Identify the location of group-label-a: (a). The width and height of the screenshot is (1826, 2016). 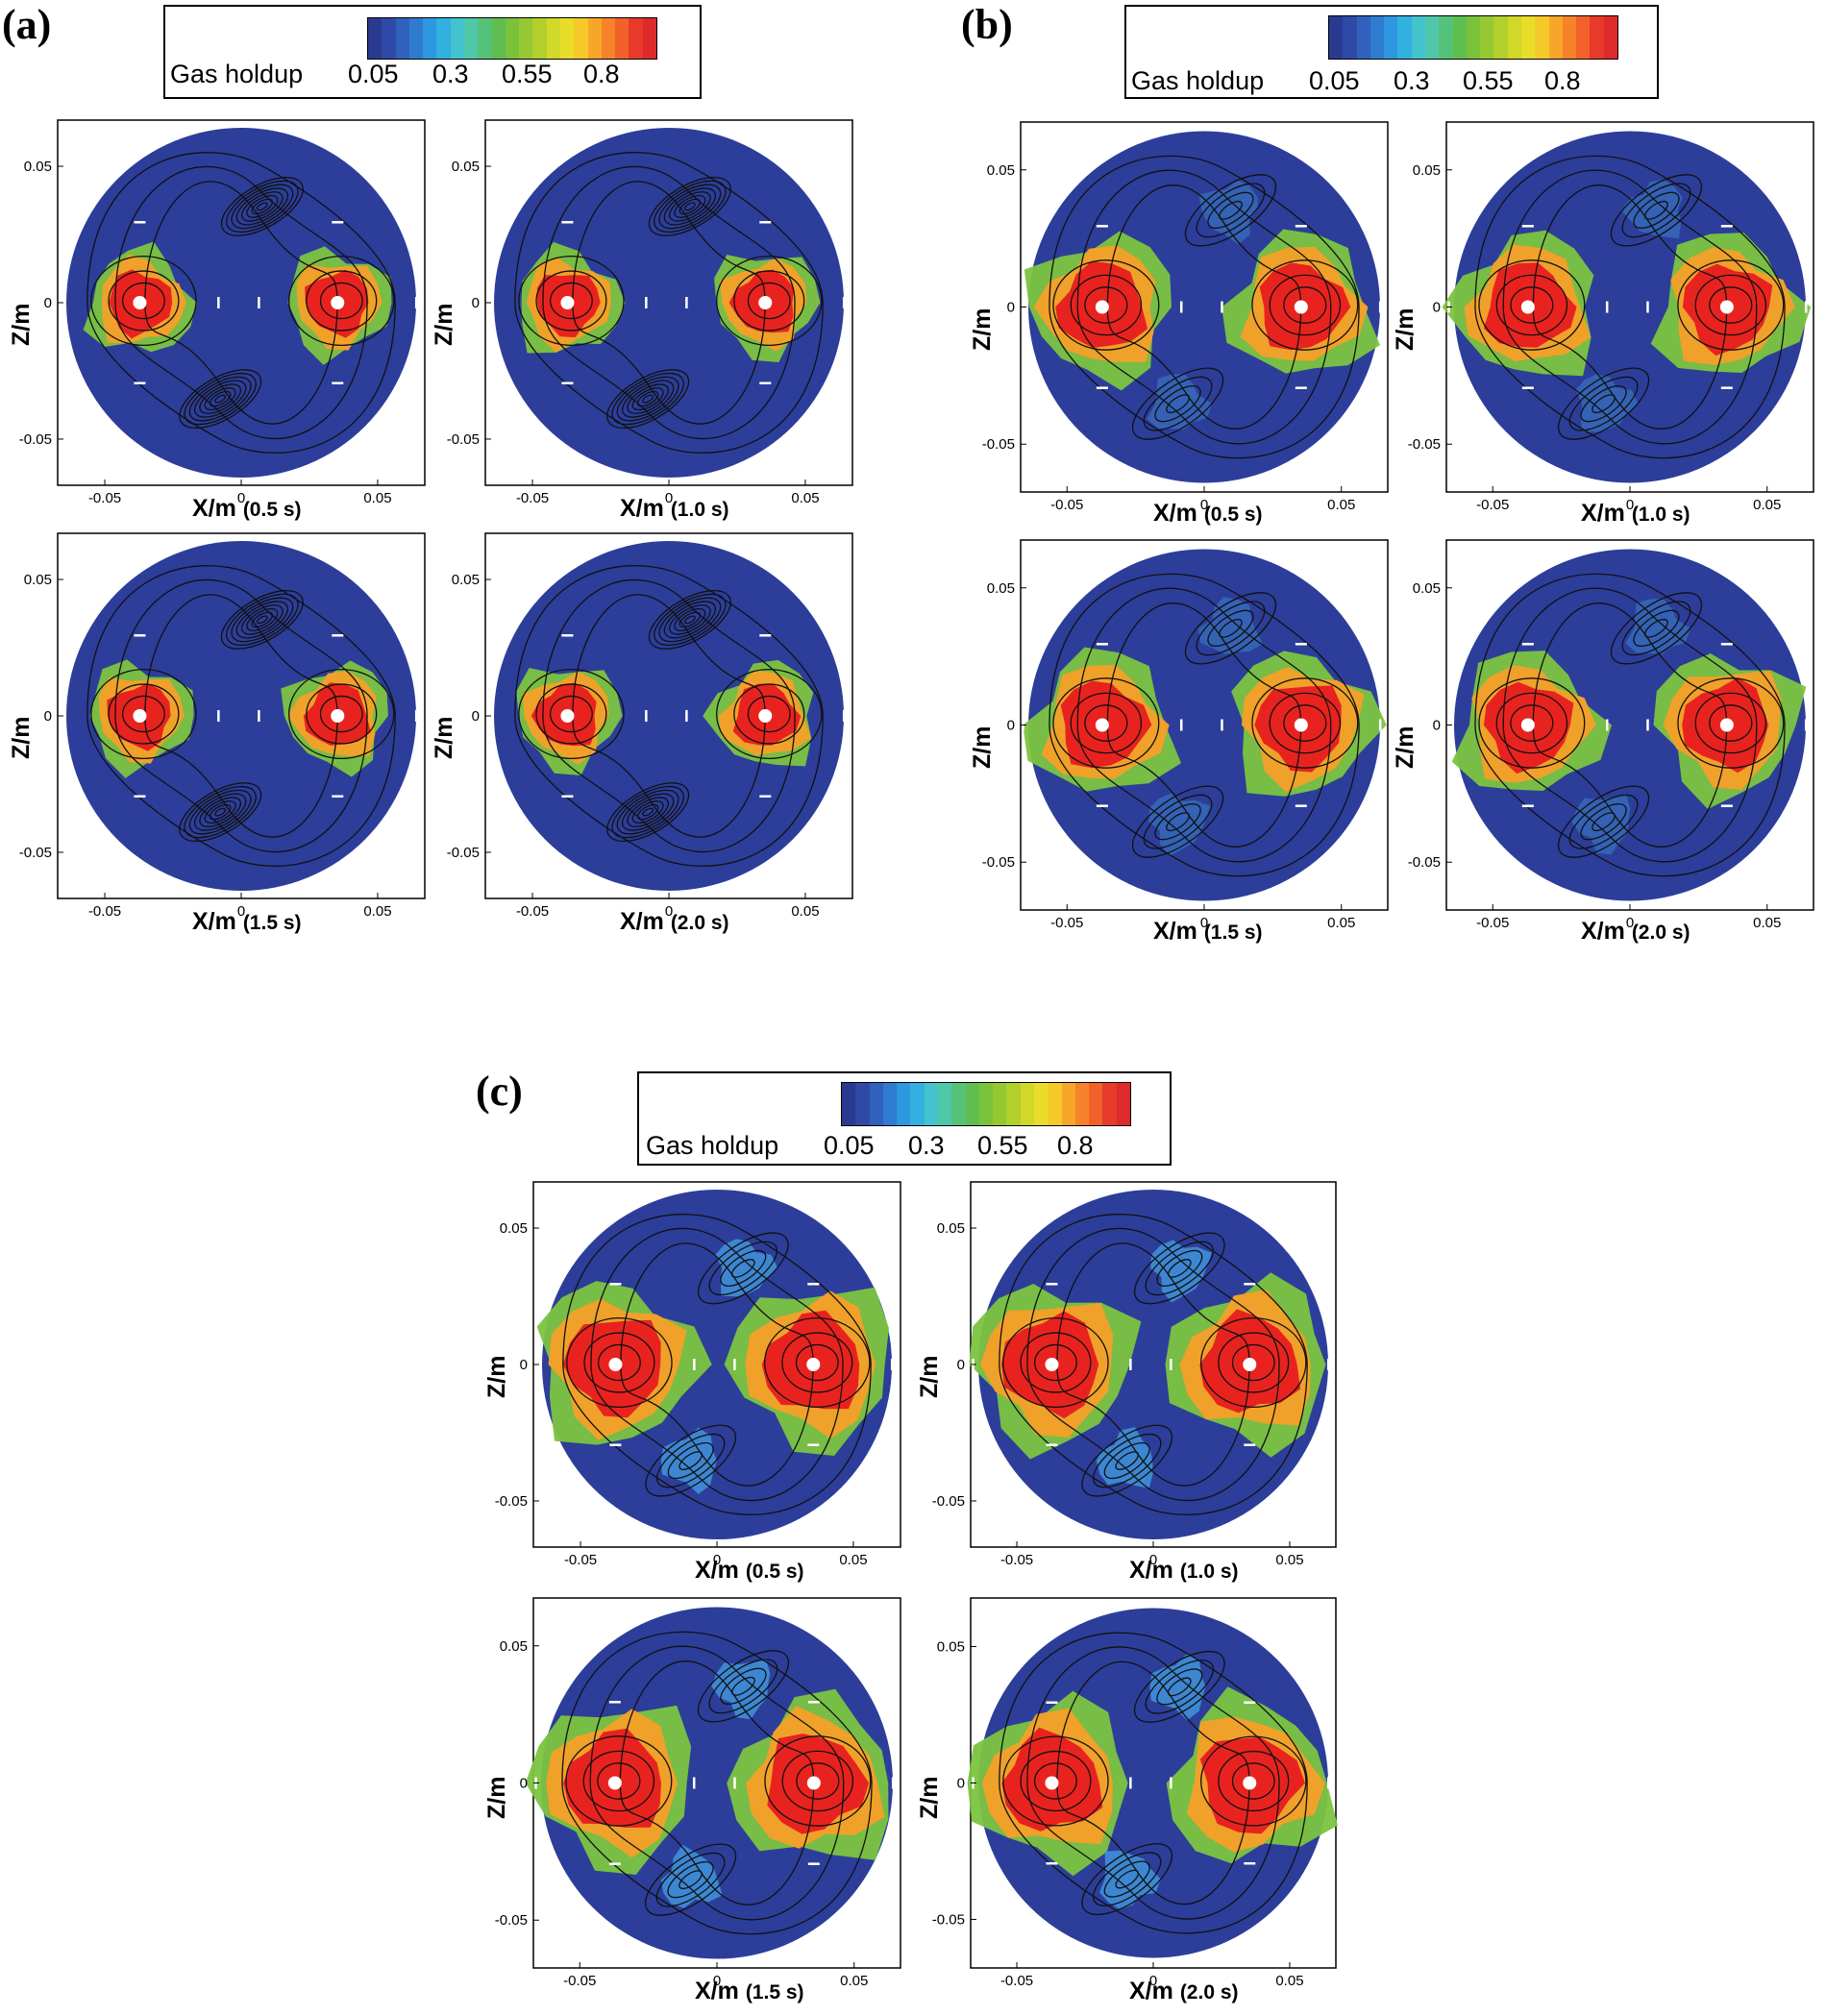
(27, 24).